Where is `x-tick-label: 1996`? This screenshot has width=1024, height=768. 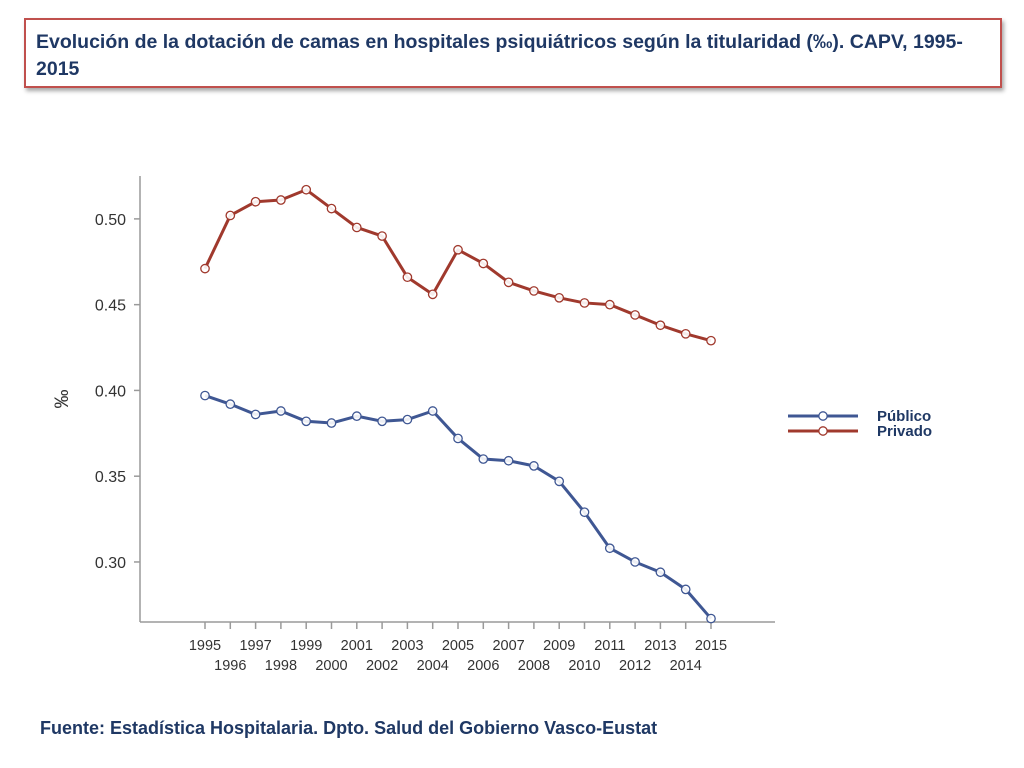
x-tick-label: 1996 is located at coordinates (230, 666).